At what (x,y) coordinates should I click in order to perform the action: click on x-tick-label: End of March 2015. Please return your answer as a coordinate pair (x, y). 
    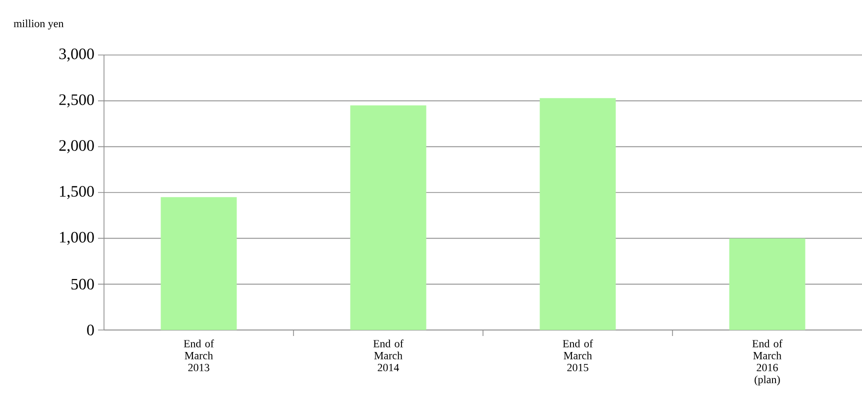
    Looking at the image, I should click on (577, 356).